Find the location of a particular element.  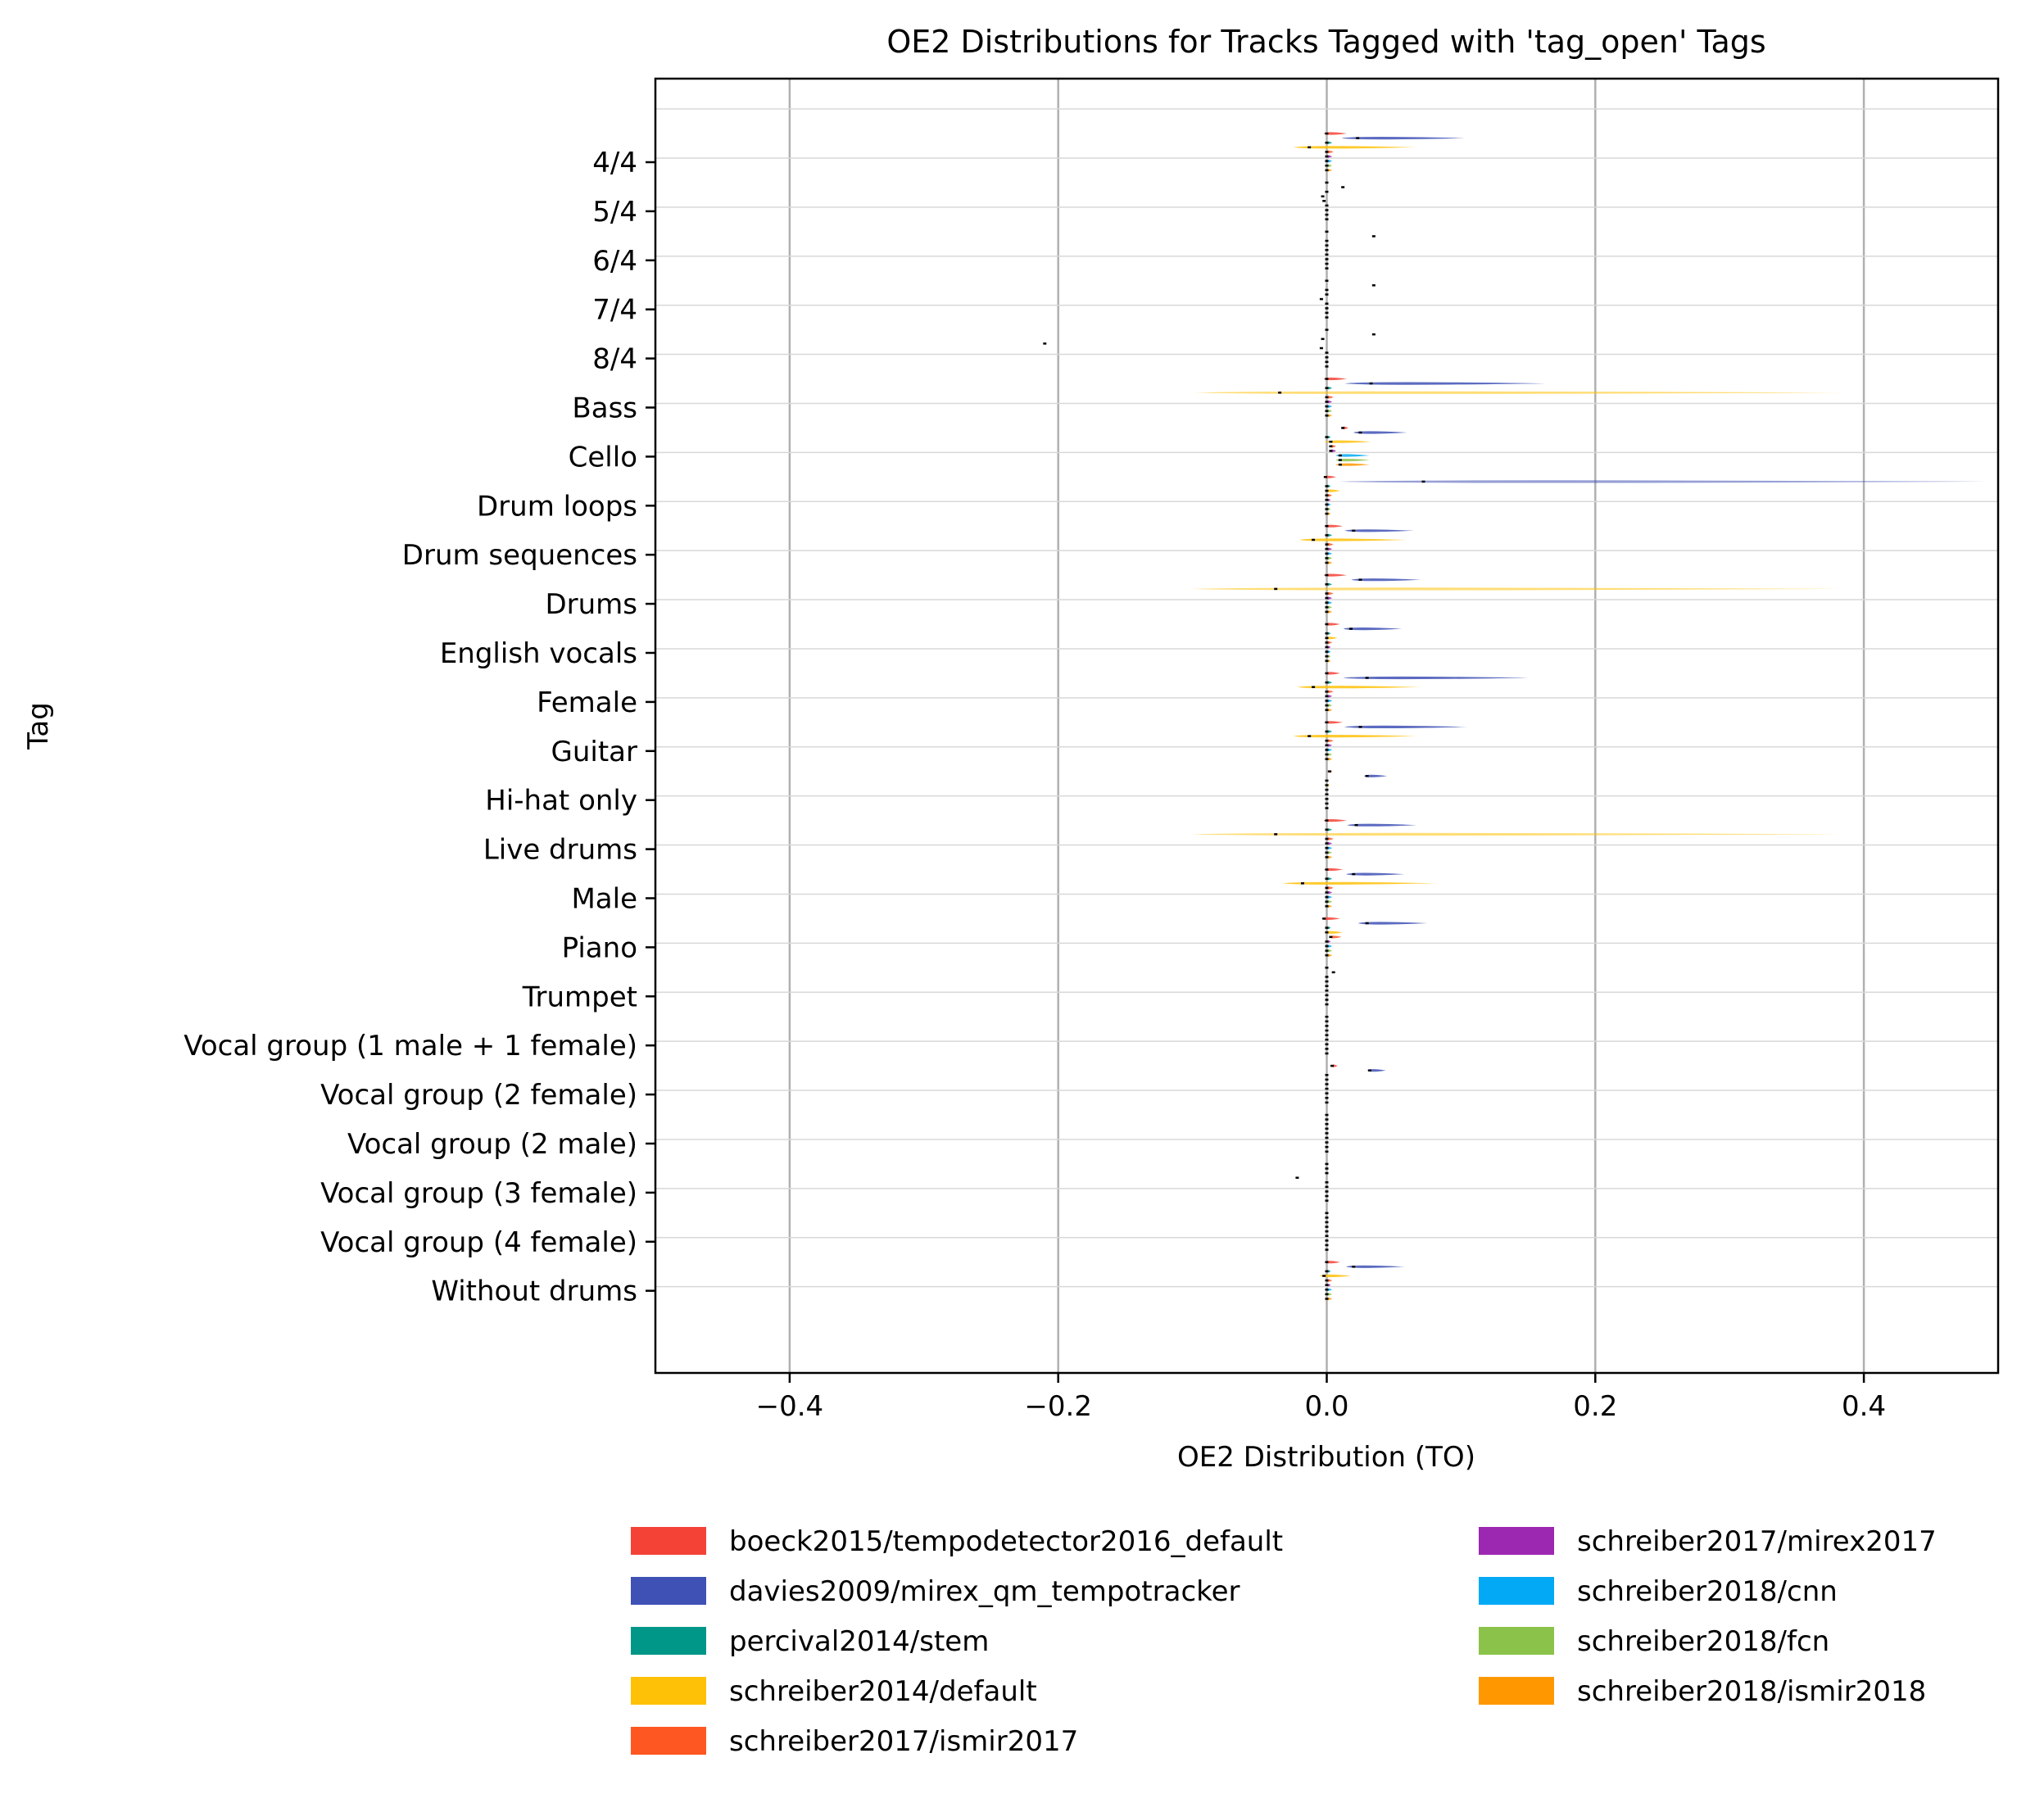

x-tick-label: 0.0 is located at coordinates (1326, 1406).